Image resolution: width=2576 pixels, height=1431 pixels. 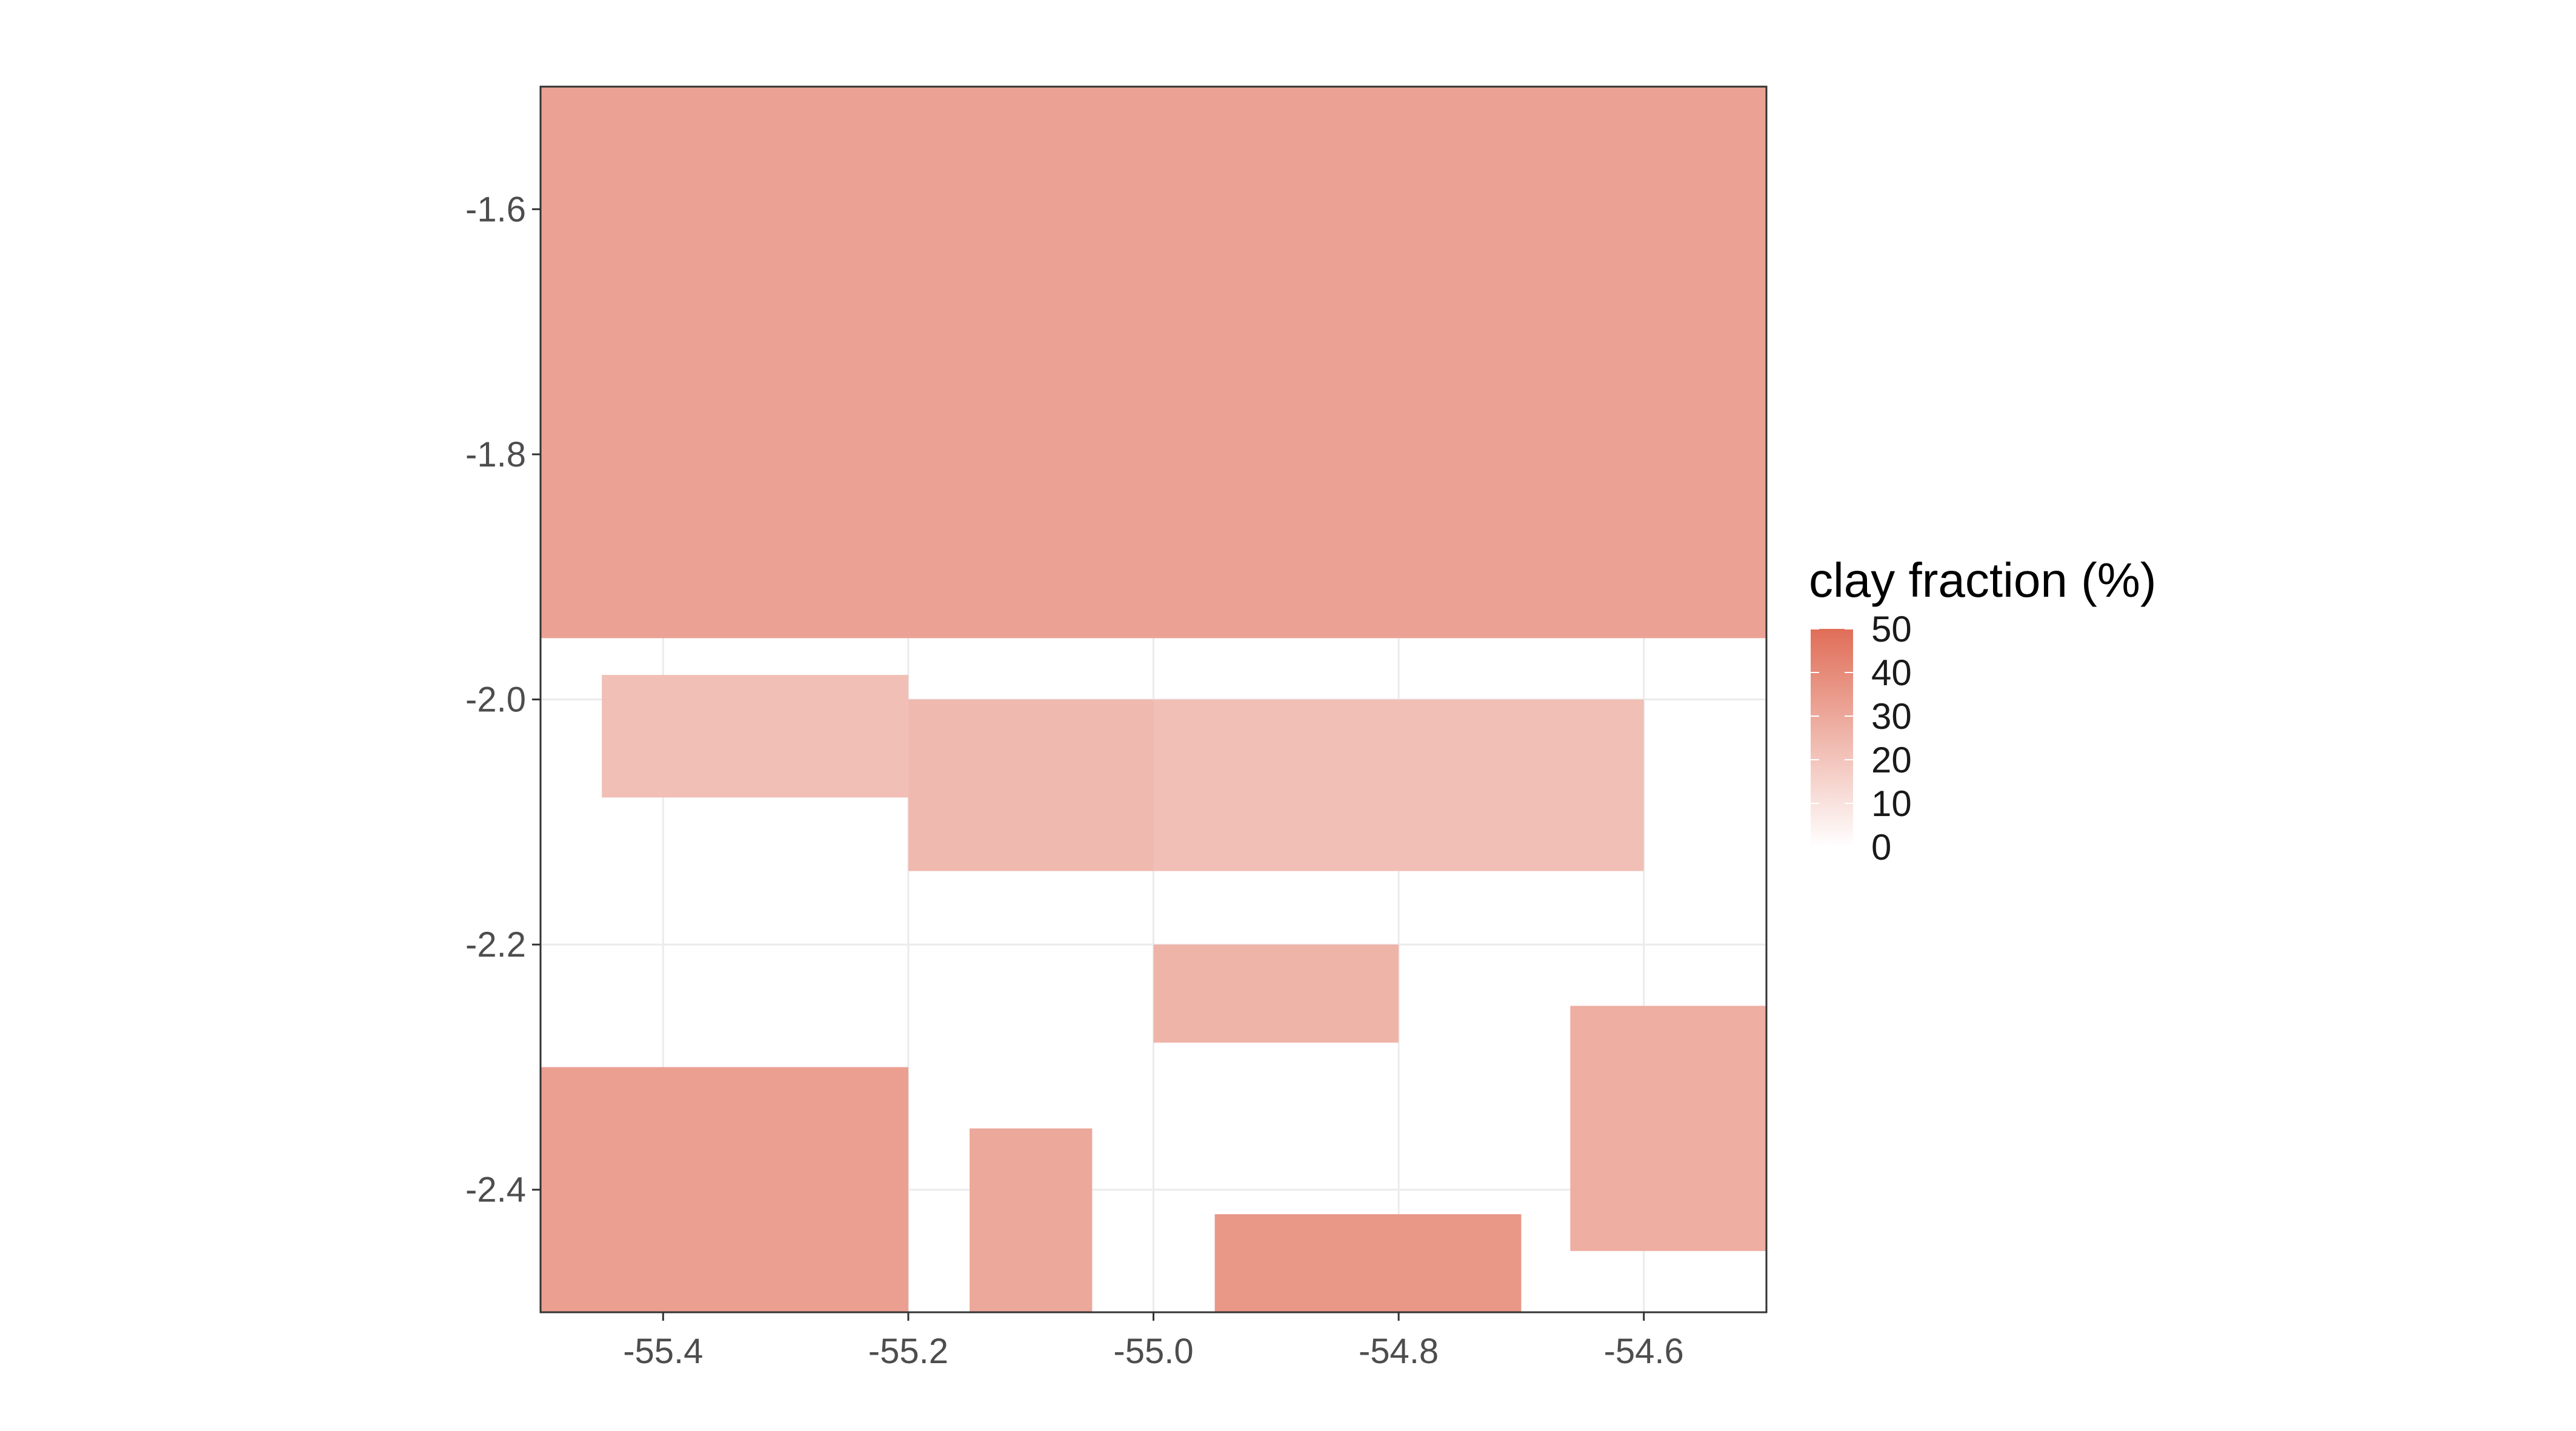 I want to click on y-tick-label-0: -1.6, so click(x=495, y=209).